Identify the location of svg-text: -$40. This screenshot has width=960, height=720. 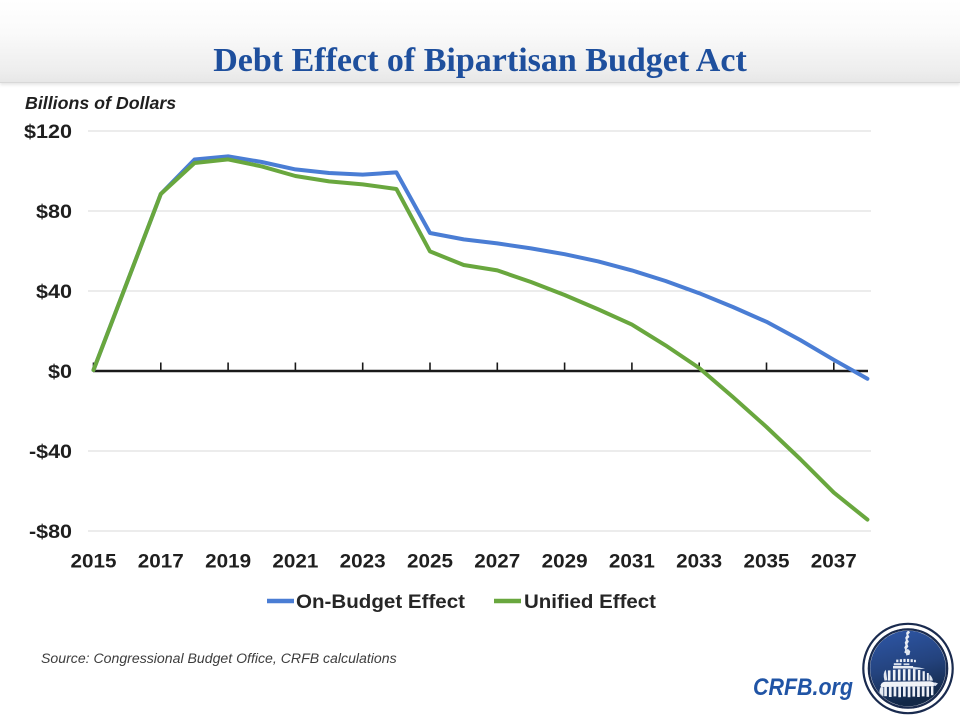
(50, 452).